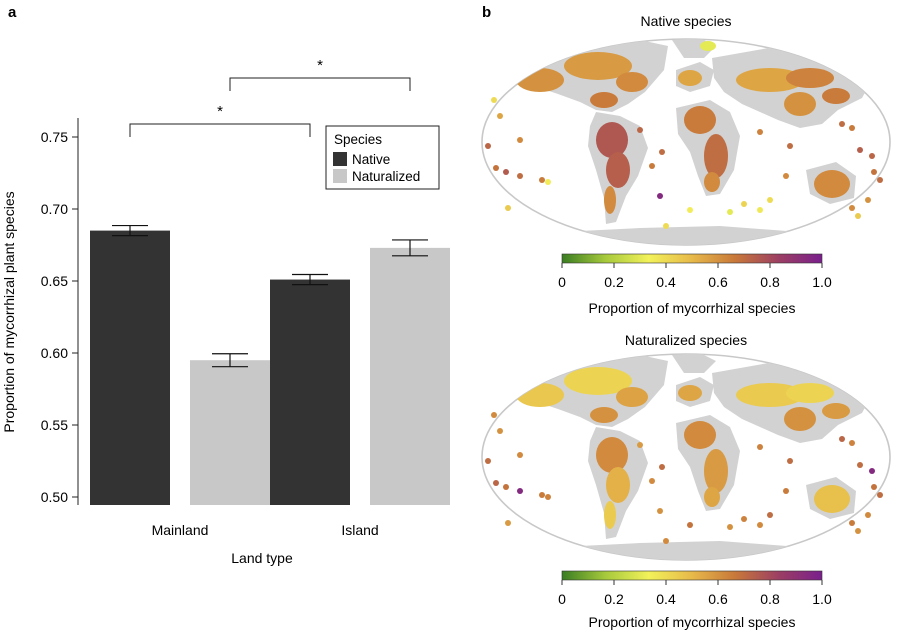 This screenshot has height=632, width=900. I want to click on bar-native-island, so click(310, 392).